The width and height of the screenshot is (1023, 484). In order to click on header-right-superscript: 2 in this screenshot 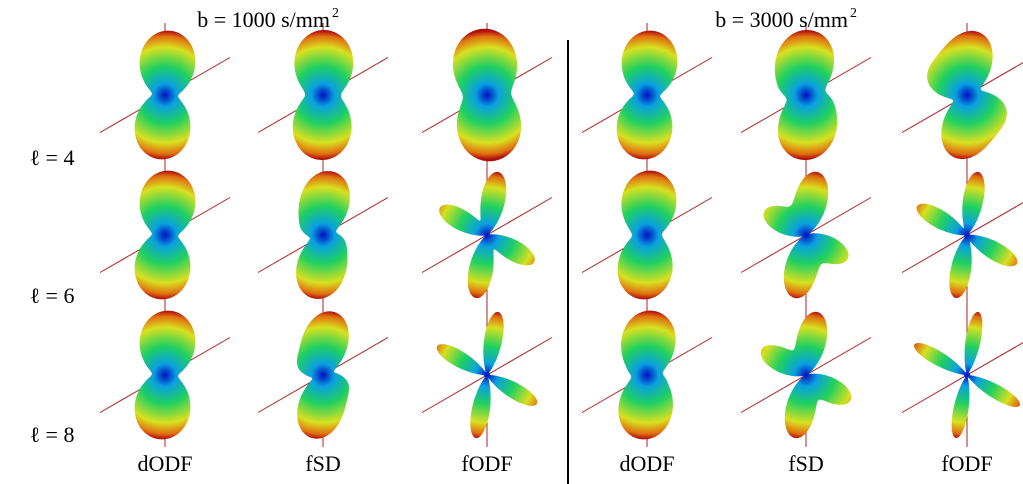, I will do `click(853, 13)`.